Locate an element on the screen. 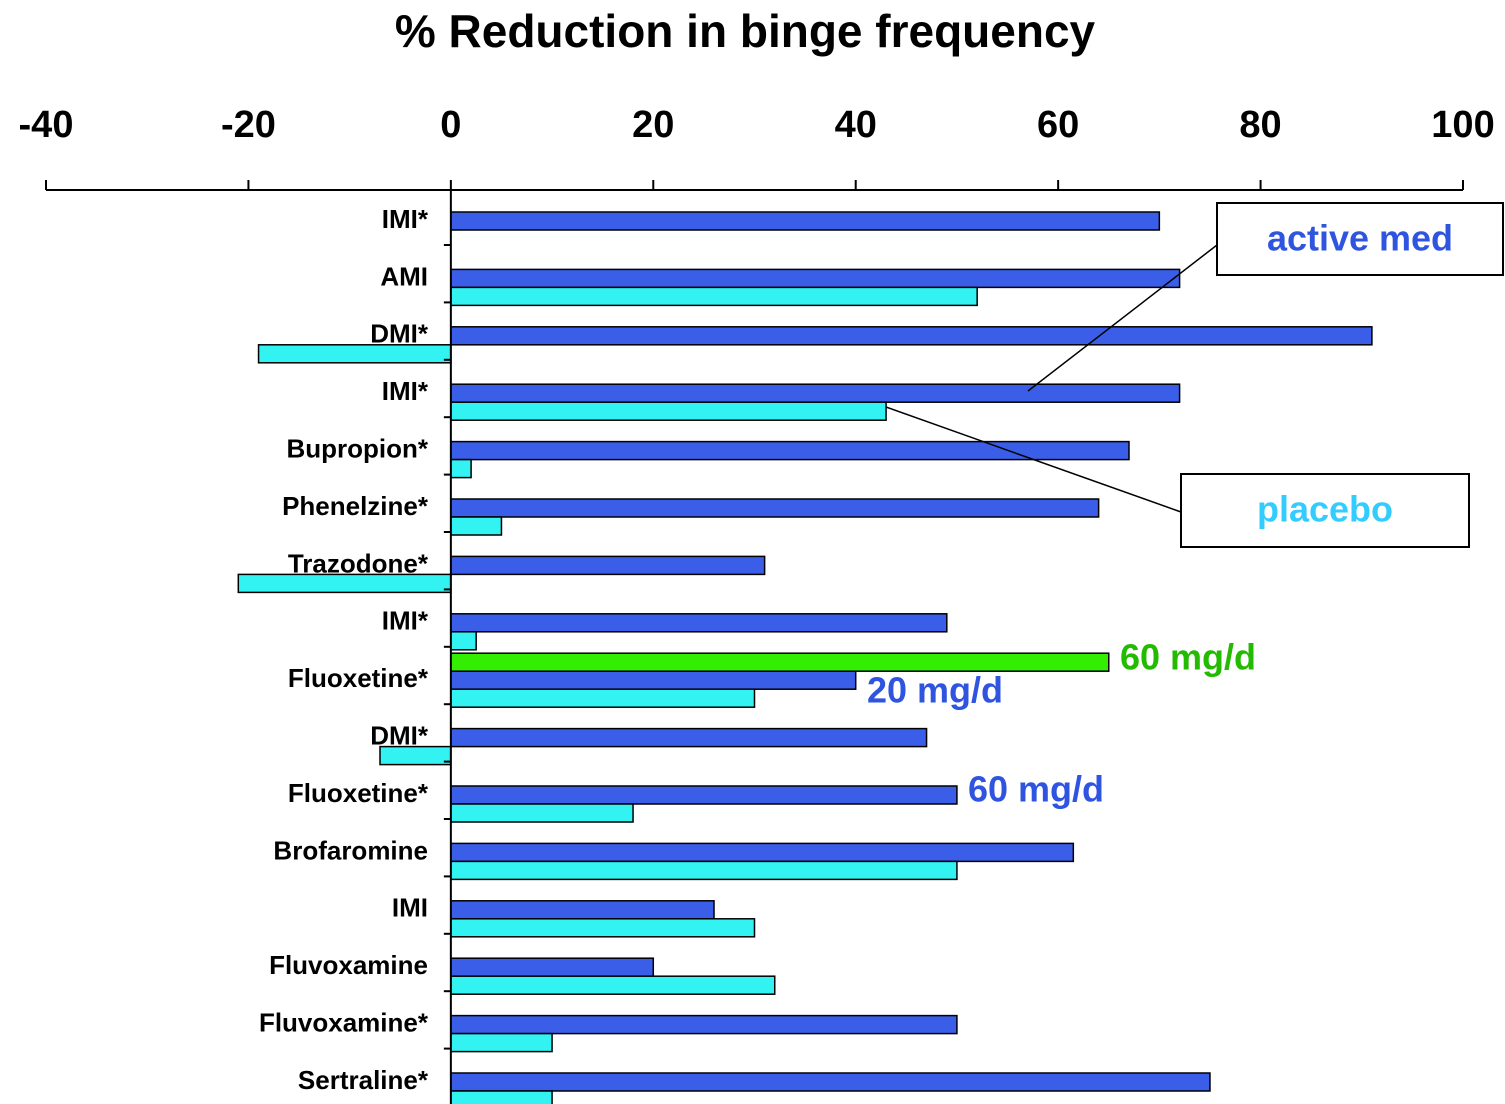 This screenshot has height=1104, width=1505. x-tick-label: 60 is located at coordinates (1058, 125).